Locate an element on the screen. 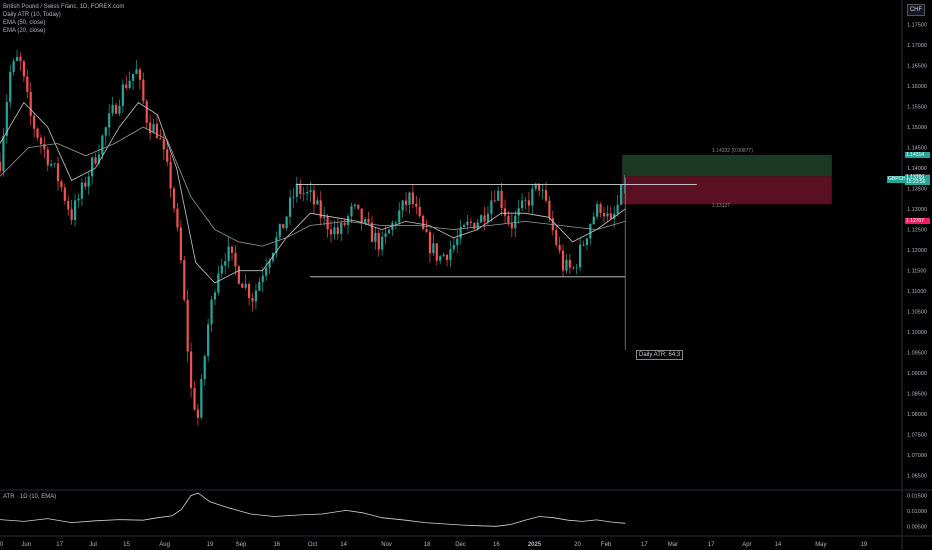 This screenshot has width=932, height=550. price-tick-label: 1.14000 is located at coordinates (917, 169).